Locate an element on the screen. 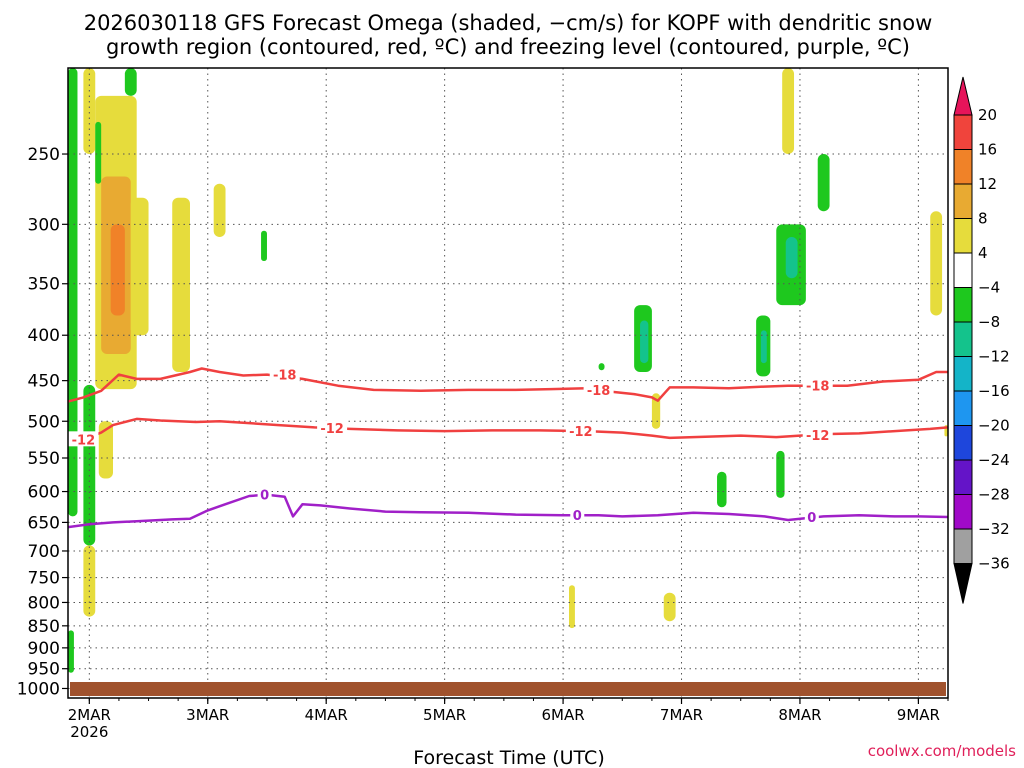 This screenshot has height=768, width=1024. y-tick-label-7: 600 is located at coordinates (44, 493).